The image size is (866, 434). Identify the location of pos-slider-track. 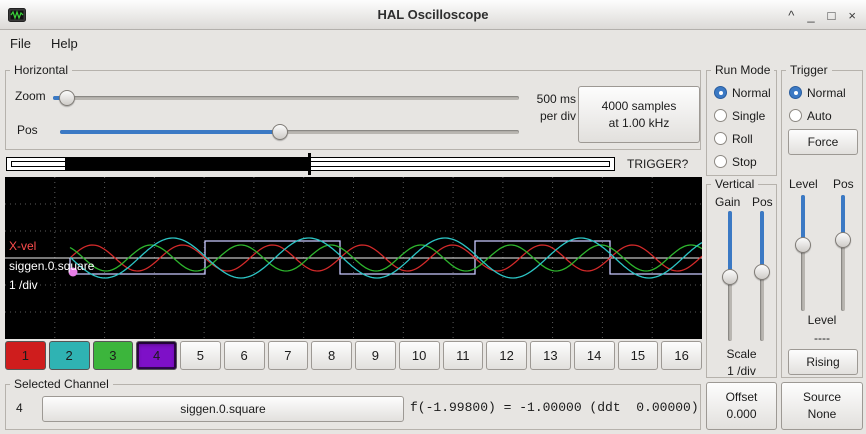
(289, 132).